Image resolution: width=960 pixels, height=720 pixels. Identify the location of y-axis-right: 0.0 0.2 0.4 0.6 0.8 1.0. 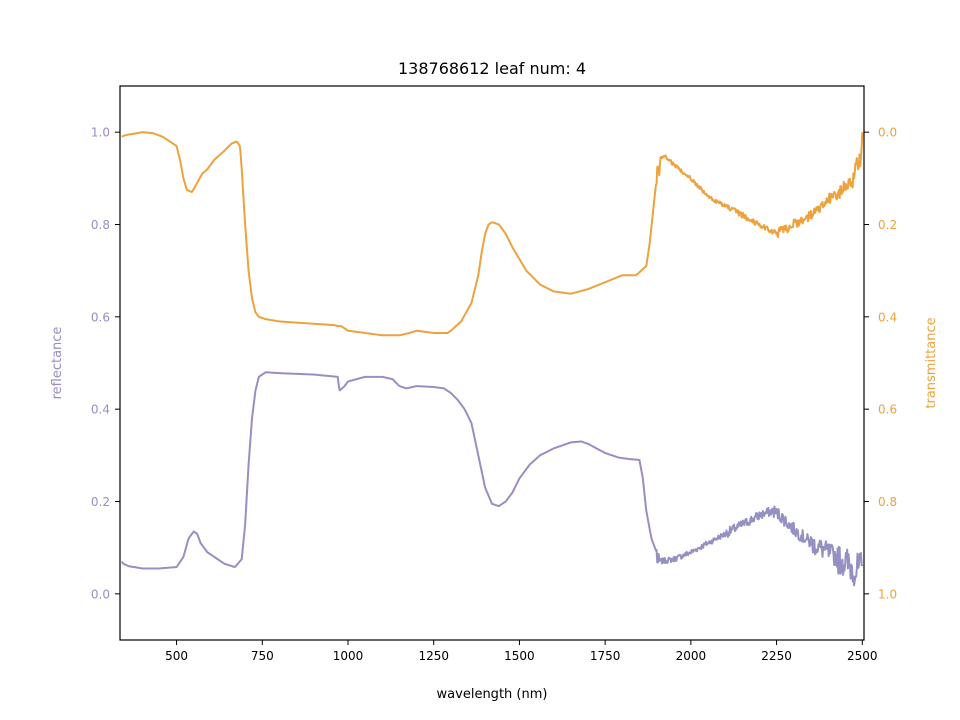
(880, 363).